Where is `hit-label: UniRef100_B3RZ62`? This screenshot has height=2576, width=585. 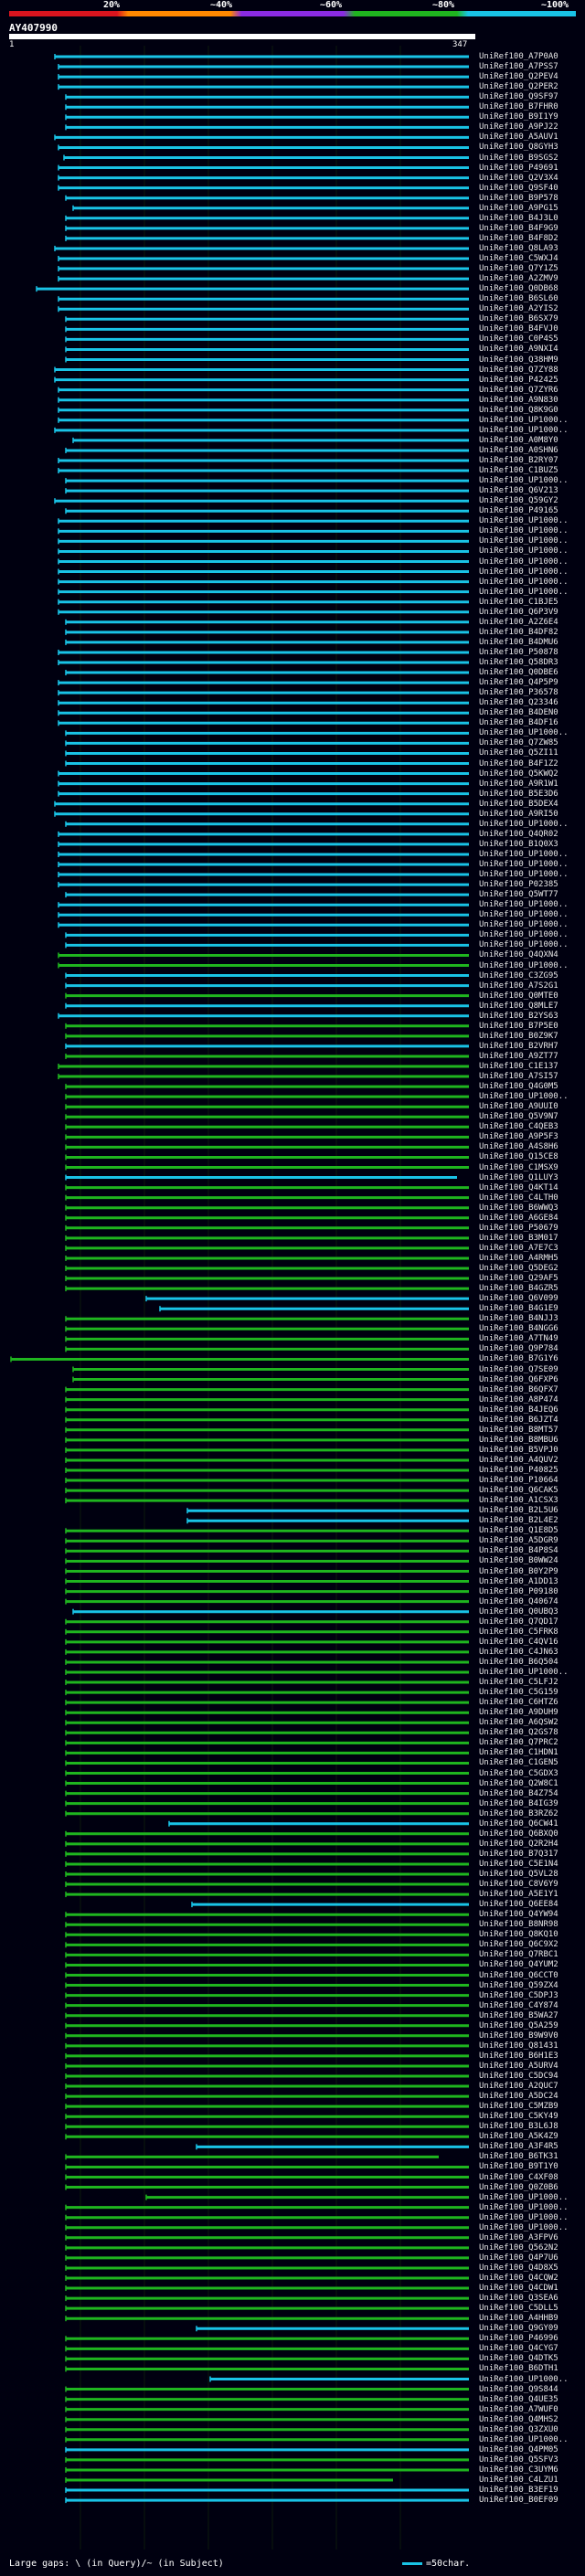 hit-label: UniRef100_B3RZ62 is located at coordinates (518, 1813).